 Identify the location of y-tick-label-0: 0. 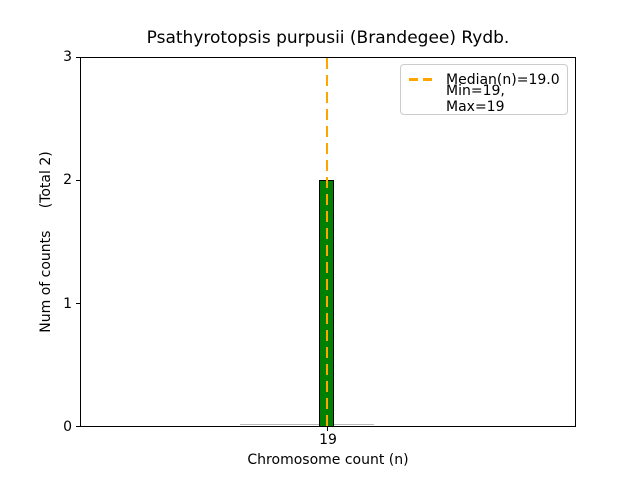
(67, 427).